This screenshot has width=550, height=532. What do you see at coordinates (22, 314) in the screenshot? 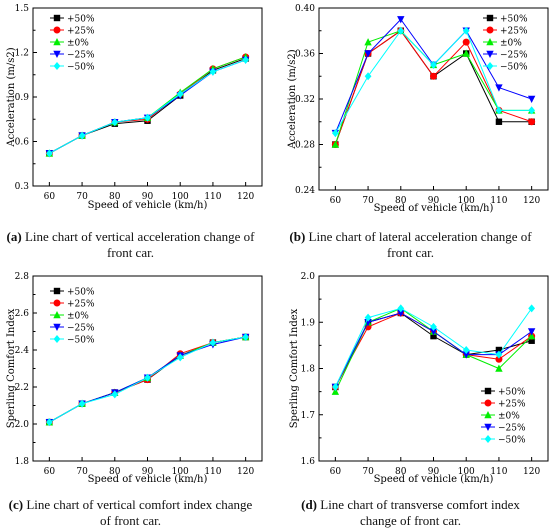
I see `y-tick-label: 2.6` at bounding box center [22, 314].